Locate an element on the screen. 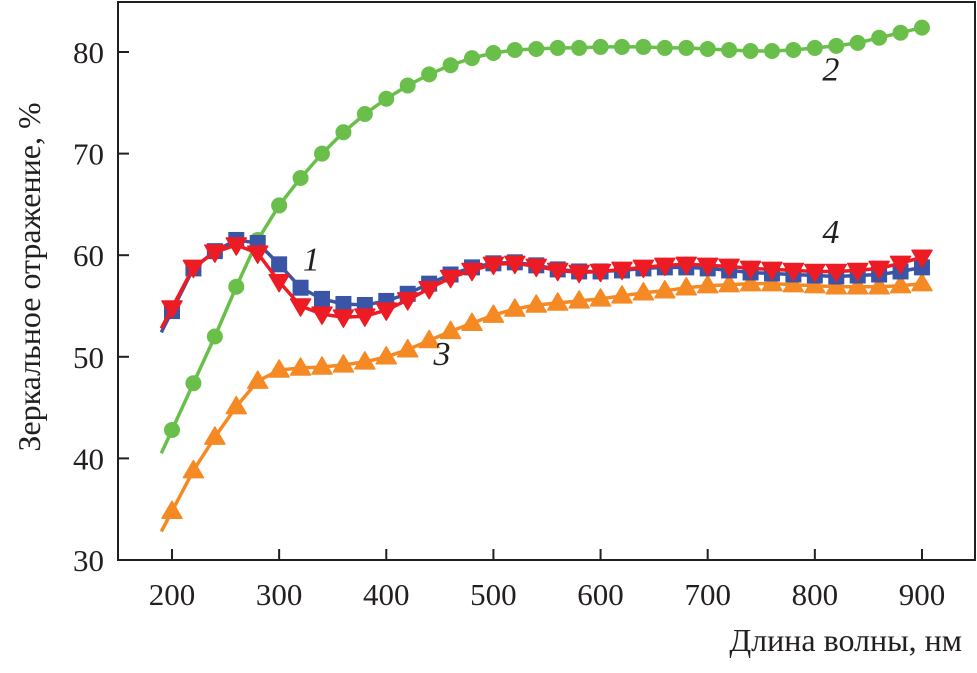 Image resolution: width=977 pixels, height=673 pixels. y-tick-label: 60 is located at coordinates (88, 255).